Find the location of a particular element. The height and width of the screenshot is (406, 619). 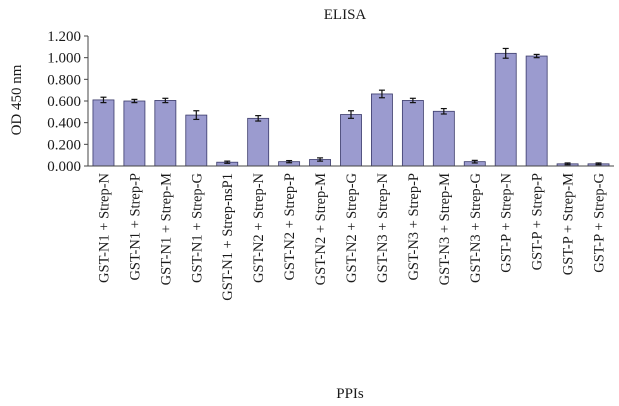

y-tick-label: 1.200 is located at coordinates (64, 37).